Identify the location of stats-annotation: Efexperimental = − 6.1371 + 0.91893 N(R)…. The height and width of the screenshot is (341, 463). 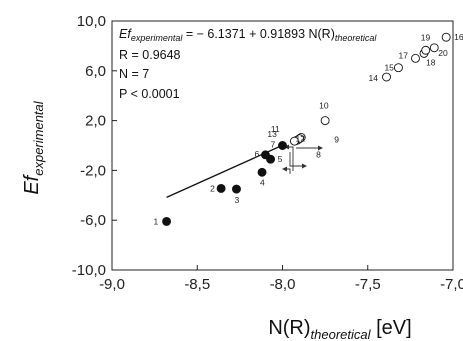
(248, 64).